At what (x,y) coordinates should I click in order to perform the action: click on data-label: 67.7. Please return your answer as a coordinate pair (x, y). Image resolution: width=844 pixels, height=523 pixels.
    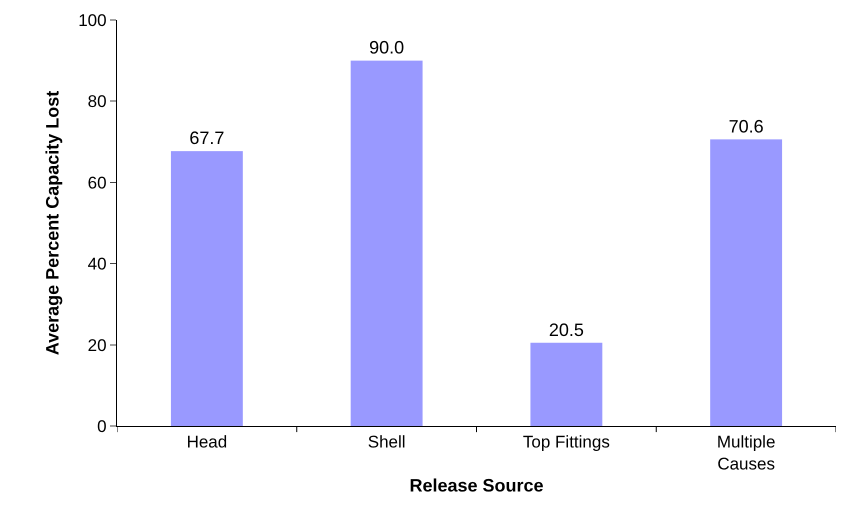
    Looking at the image, I should click on (206, 138).